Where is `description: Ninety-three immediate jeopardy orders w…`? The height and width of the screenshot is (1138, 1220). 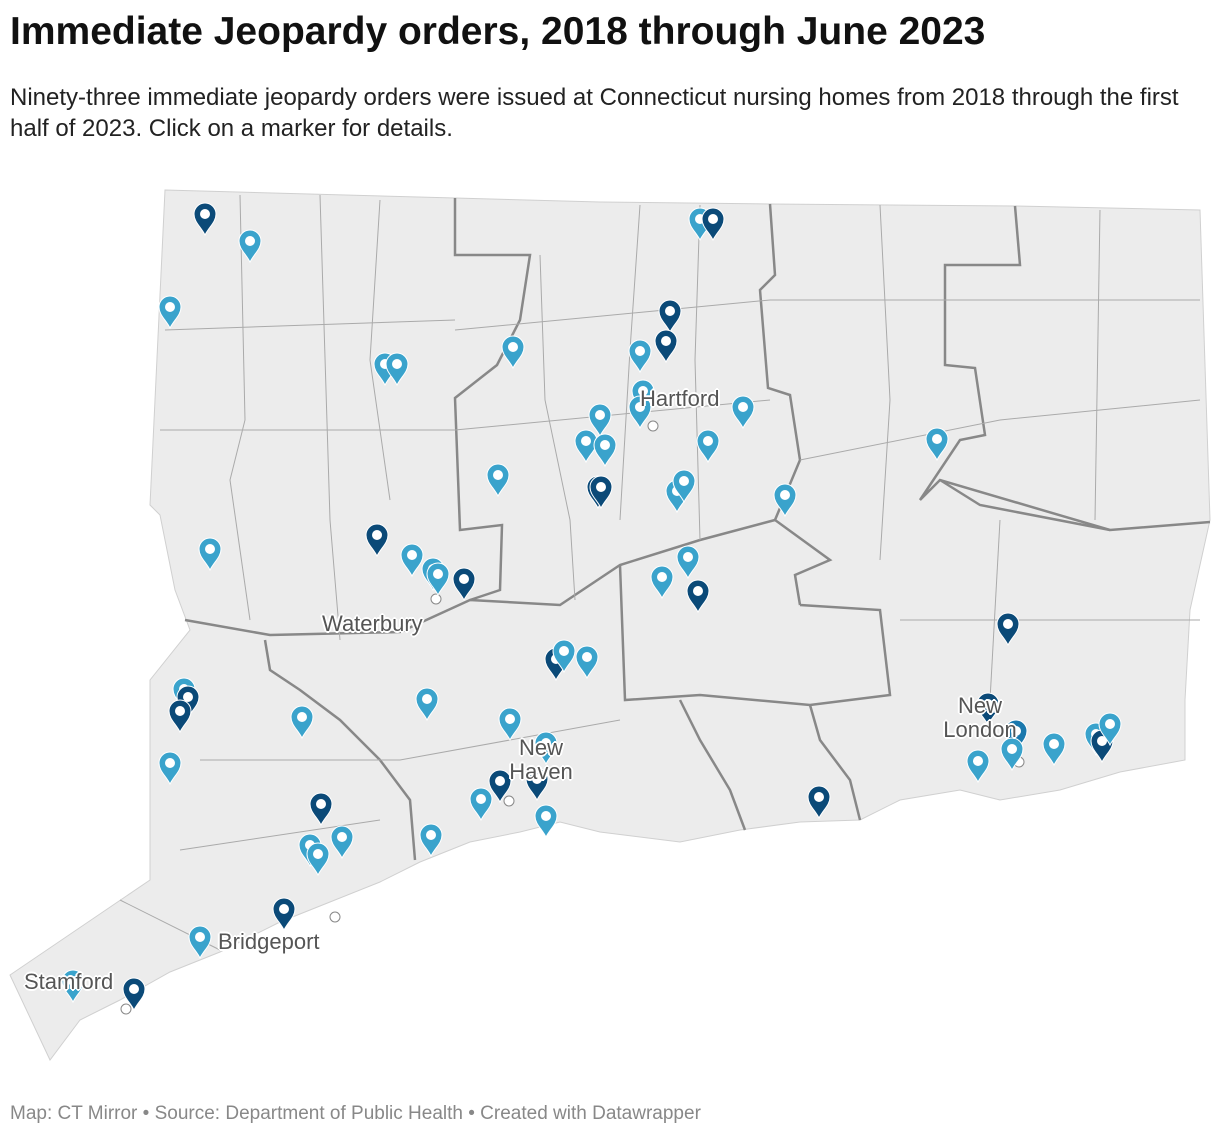
description: Ninety-three immediate jeopardy orders w… is located at coordinates (594, 113).